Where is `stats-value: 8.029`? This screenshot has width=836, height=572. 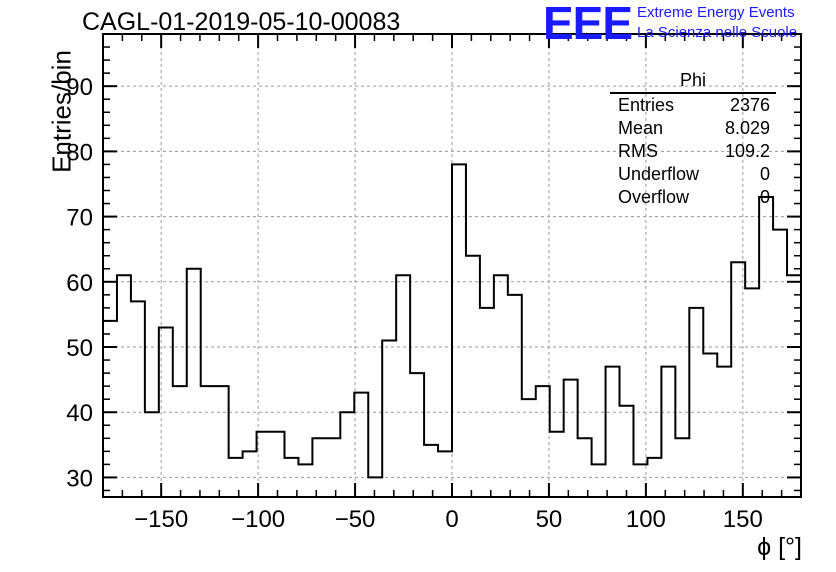
stats-value: 8.029 is located at coordinates (747, 128).